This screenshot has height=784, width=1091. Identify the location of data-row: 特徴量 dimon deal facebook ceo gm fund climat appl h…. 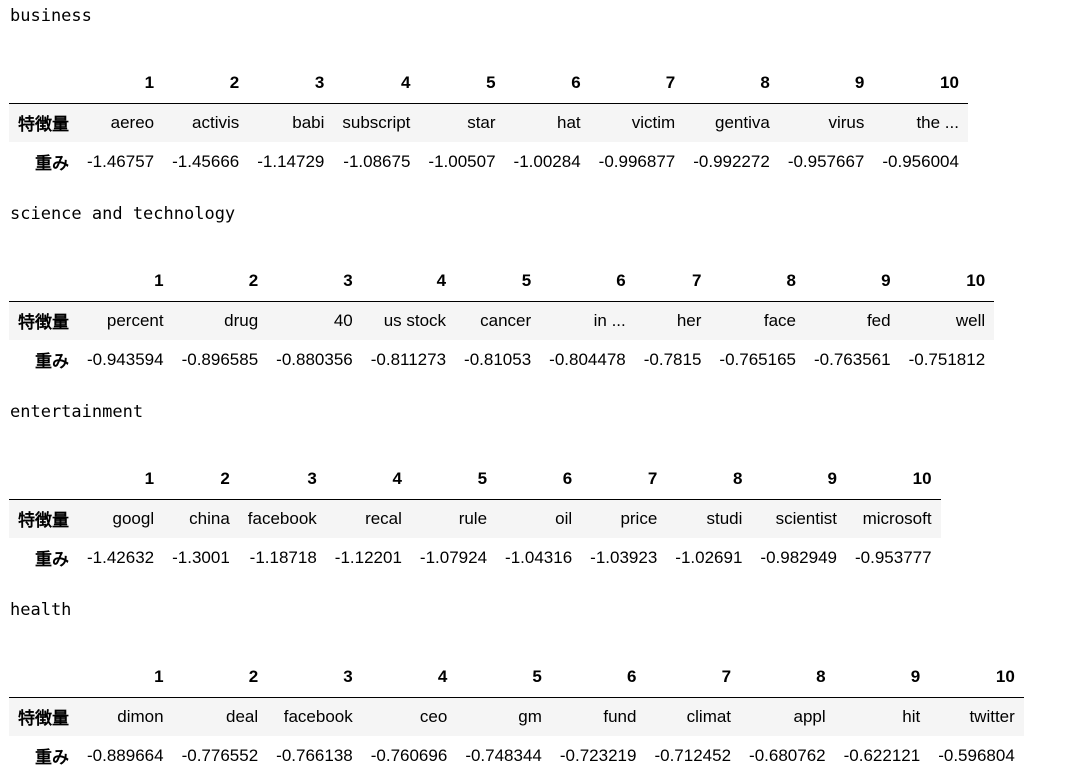
(516, 716).